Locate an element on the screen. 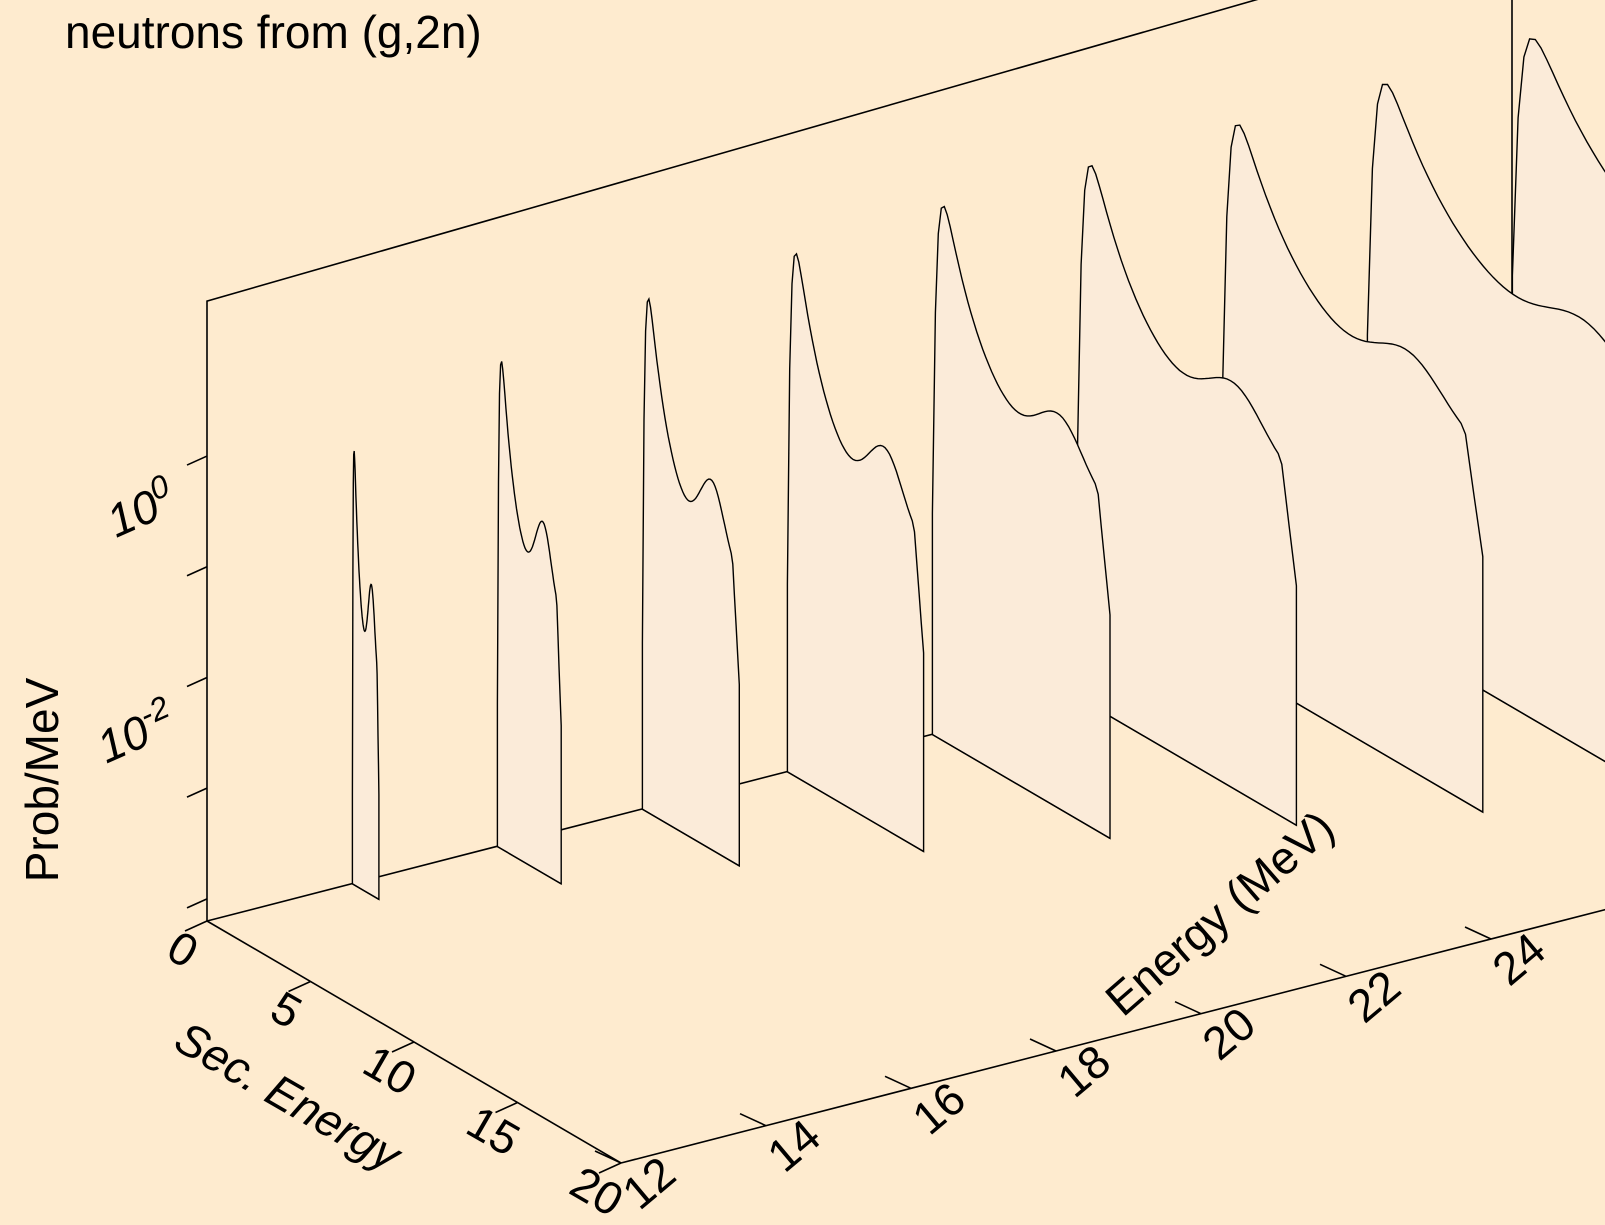  x-tick-label: 24 is located at coordinates (1518, 958).